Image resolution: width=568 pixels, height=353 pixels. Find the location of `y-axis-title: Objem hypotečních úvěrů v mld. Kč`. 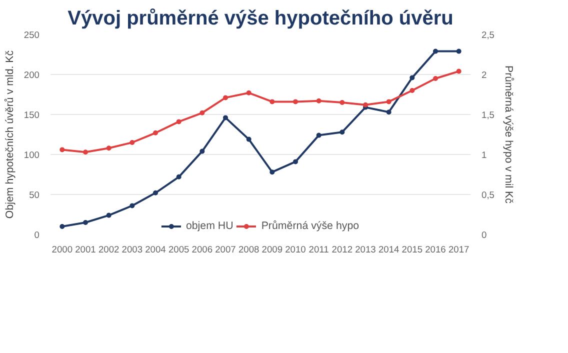

y-axis-title: Objem hypotečních úvěrů v mld. Kč is located at coordinates (10, 134).